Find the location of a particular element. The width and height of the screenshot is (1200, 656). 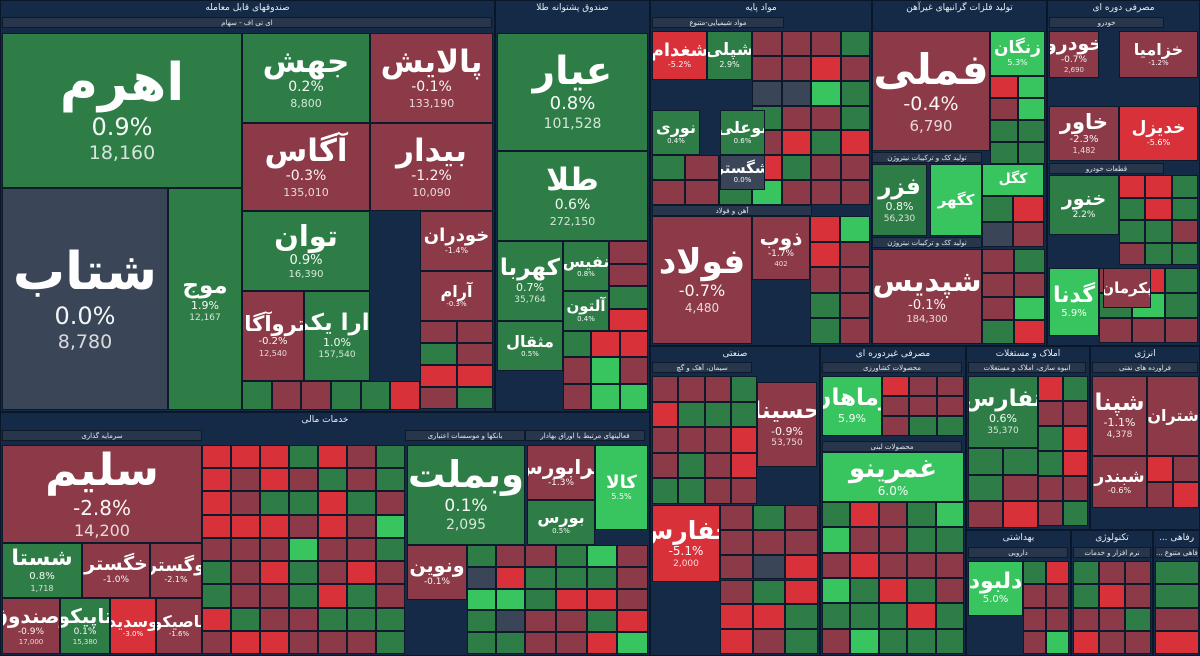

stock-tile: شبندر -0.6% is located at coordinates (1119, 482).